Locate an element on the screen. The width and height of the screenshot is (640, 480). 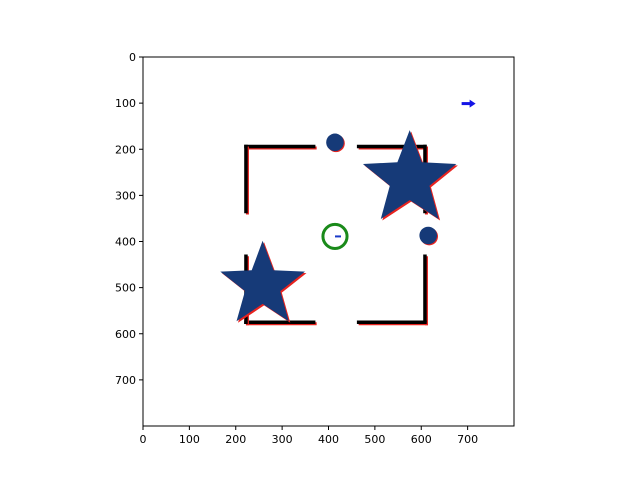
x-tick-label: 400 is located at coordinates (328, 439).